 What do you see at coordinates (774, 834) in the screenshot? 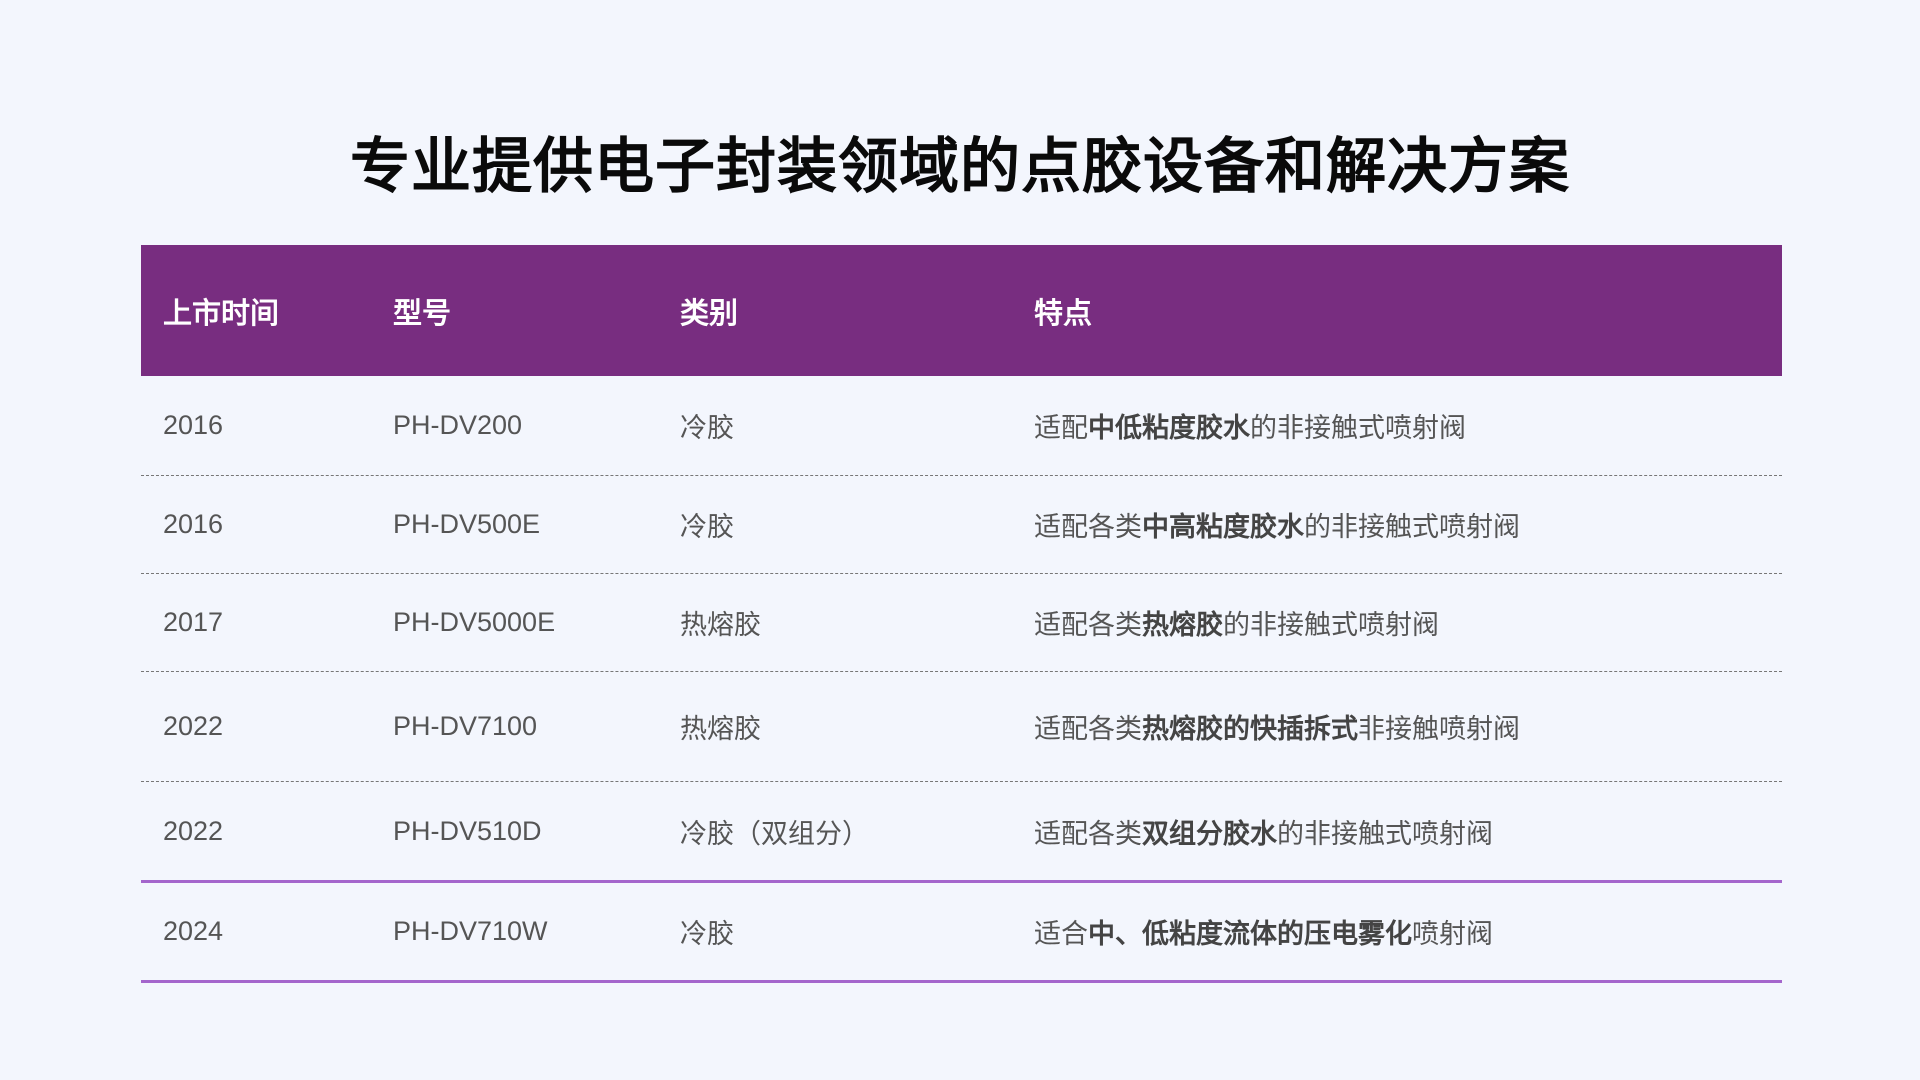
I see `category-cell: 冷胶（双组分）` at bounding box center [774, 834].